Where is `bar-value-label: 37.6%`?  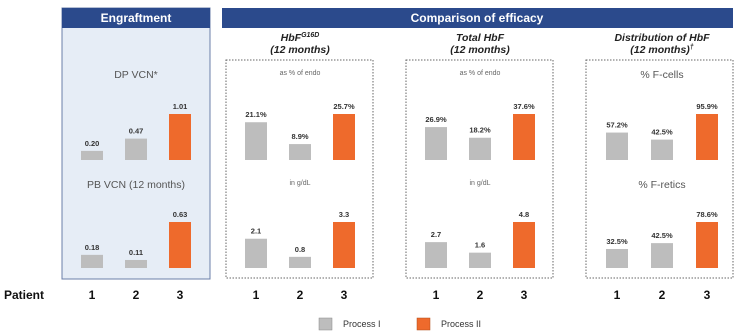
bar-value-label: 37.6% is located at coordinates (524, 106).